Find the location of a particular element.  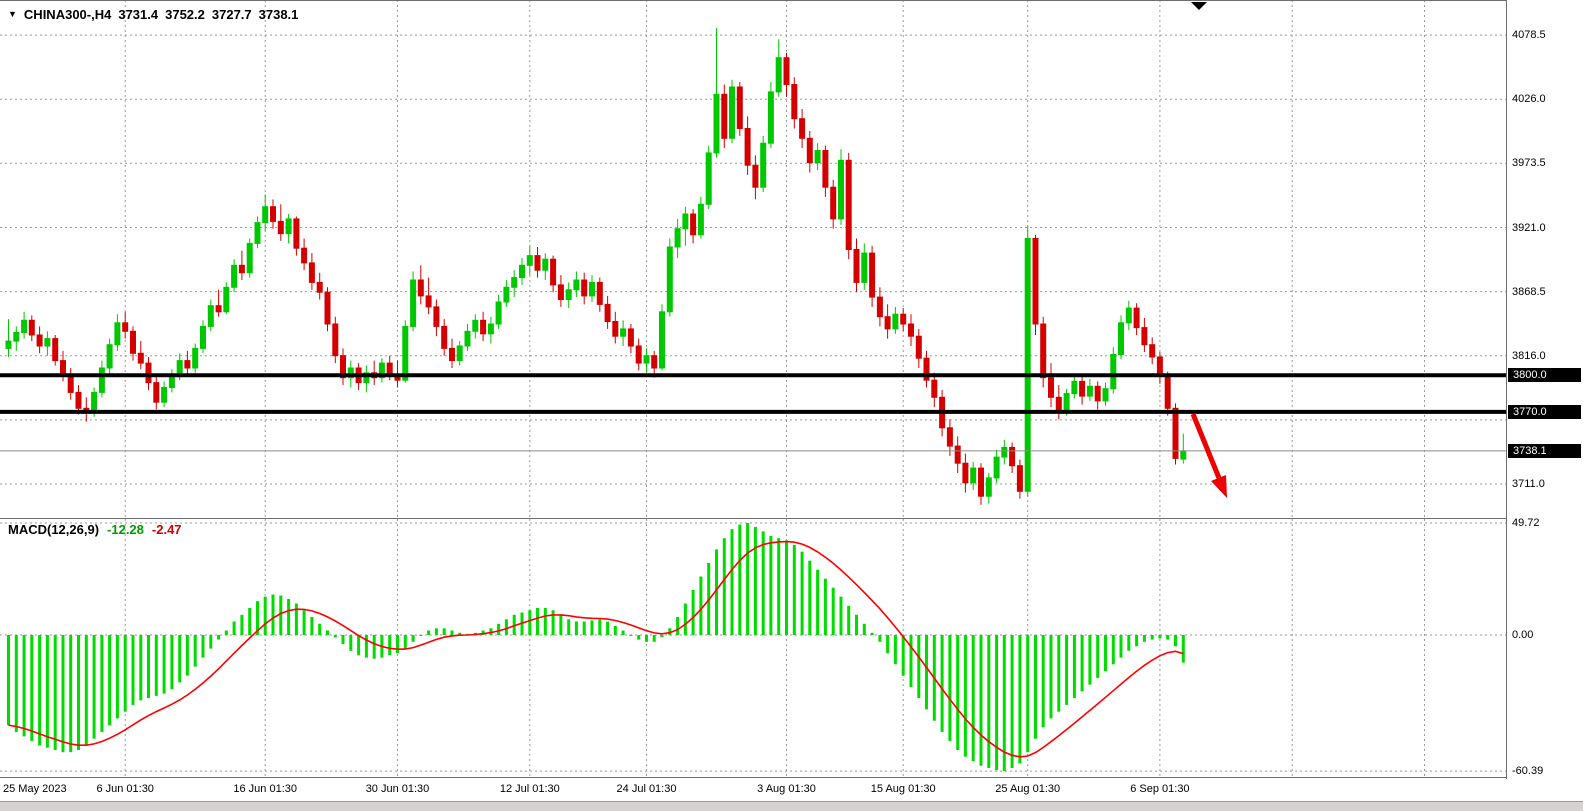

price-axis-label: 4078.5 is located at coordinates (1529, 35).